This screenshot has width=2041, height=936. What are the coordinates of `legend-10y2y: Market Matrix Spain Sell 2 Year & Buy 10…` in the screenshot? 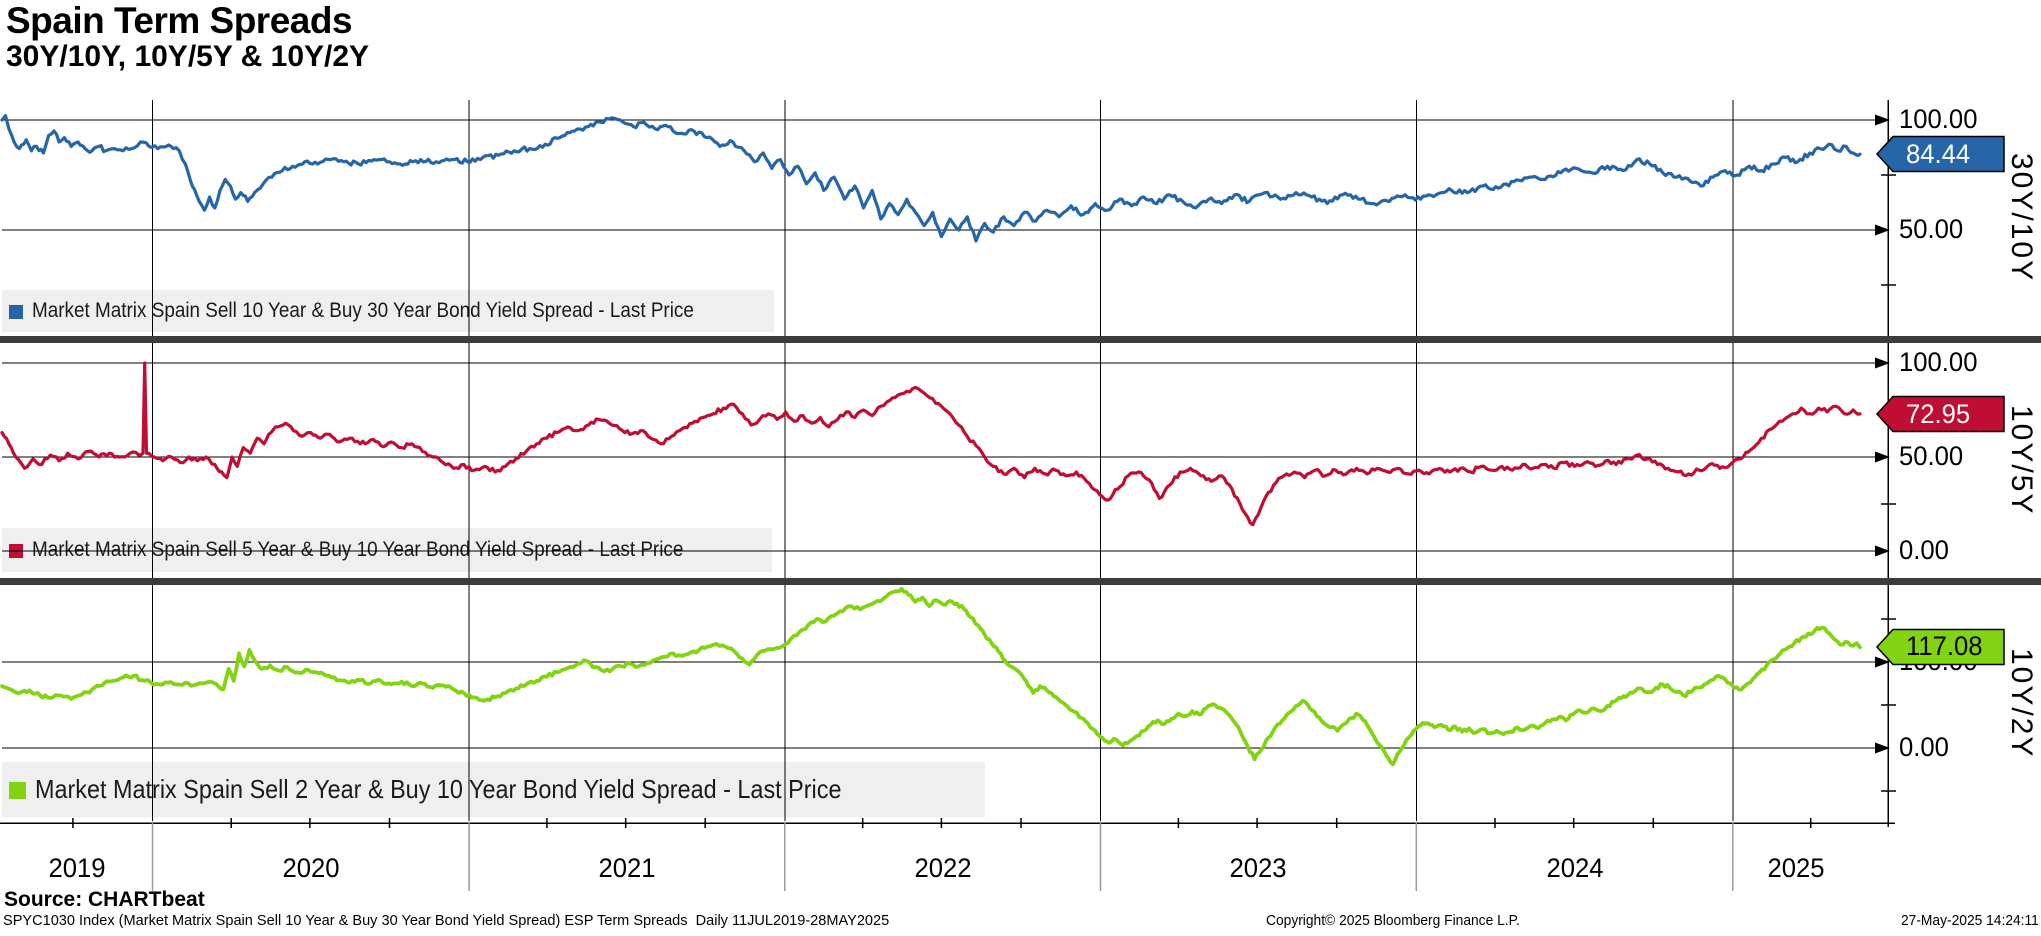 It's located at (493, 789).